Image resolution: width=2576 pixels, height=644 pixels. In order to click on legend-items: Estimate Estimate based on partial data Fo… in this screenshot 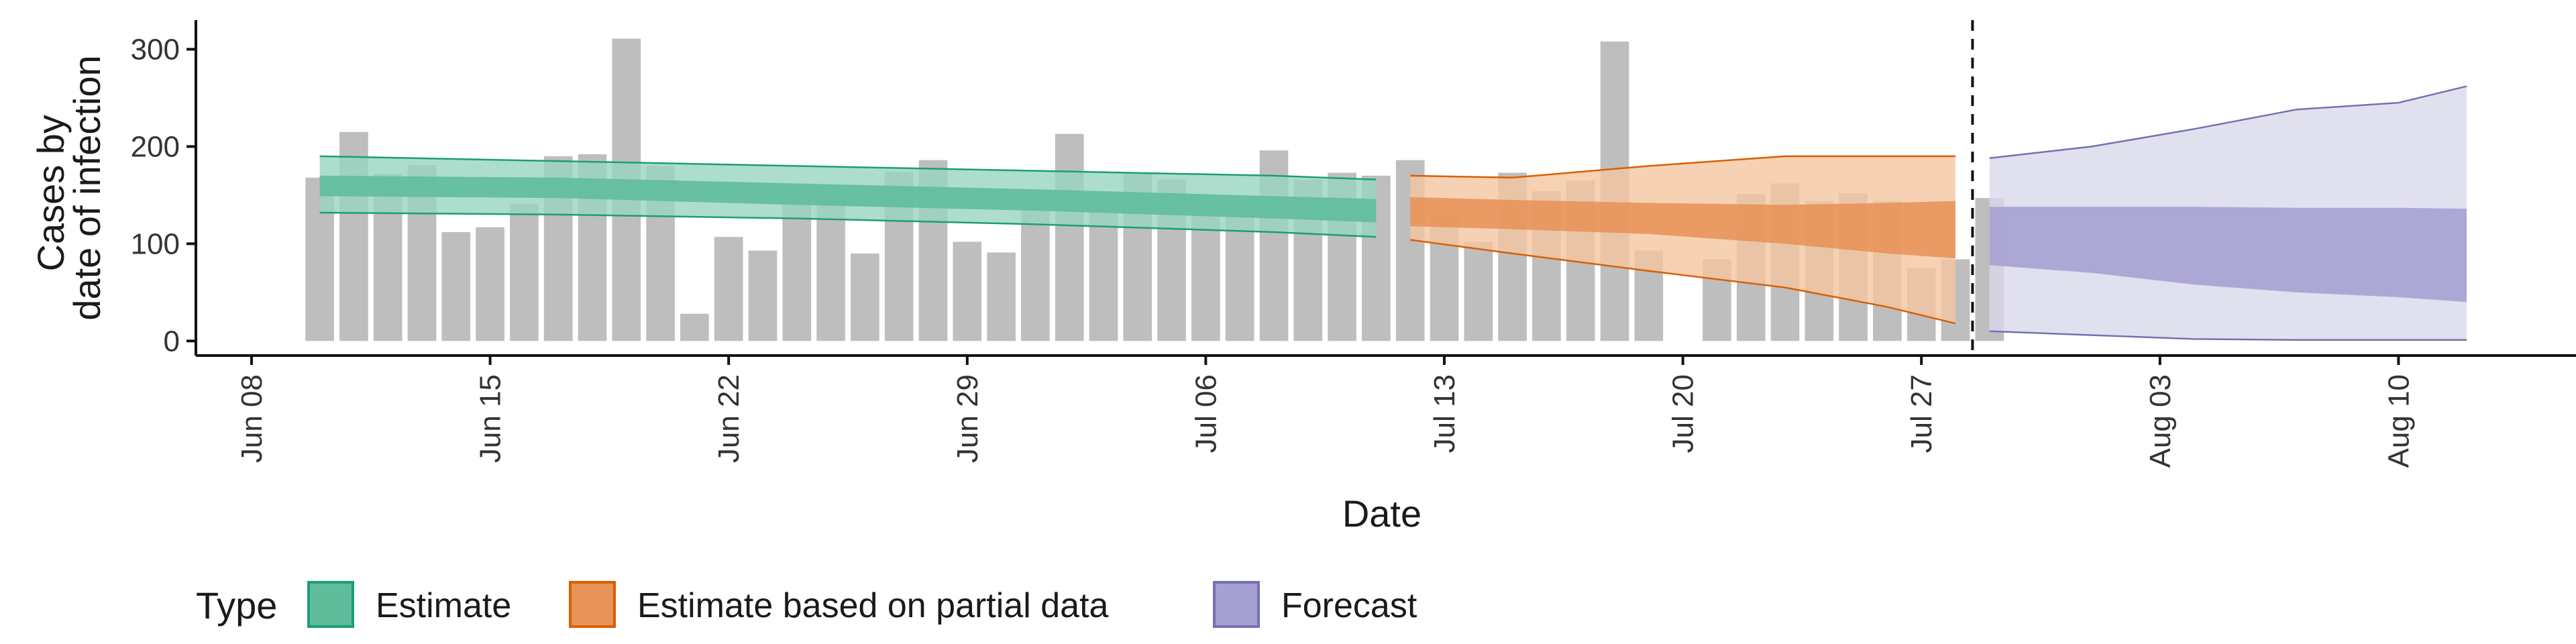, I will do `click(862, 604)`.